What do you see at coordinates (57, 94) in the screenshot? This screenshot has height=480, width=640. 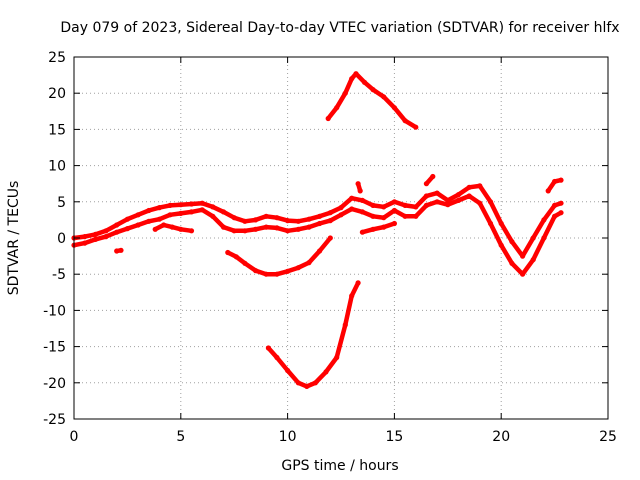 I see `y-tick-label: 20` at bounding box center [57, 94].